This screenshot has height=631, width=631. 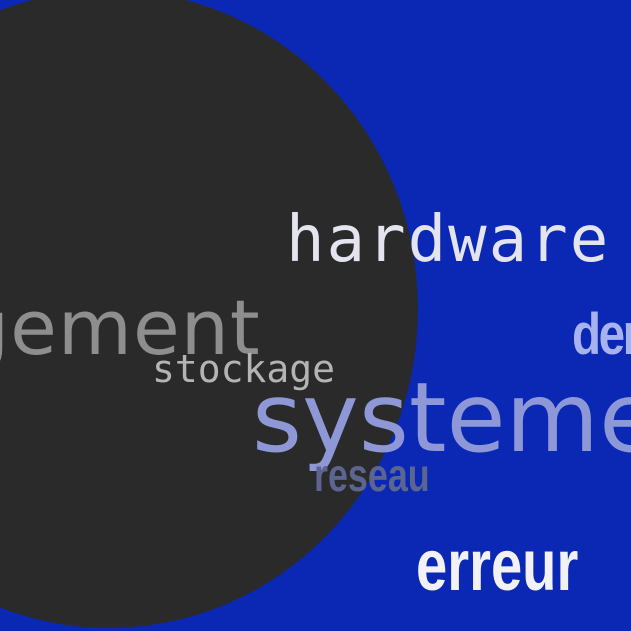 I want to click on word-stockage: stockage, so click(x=244, y=369).